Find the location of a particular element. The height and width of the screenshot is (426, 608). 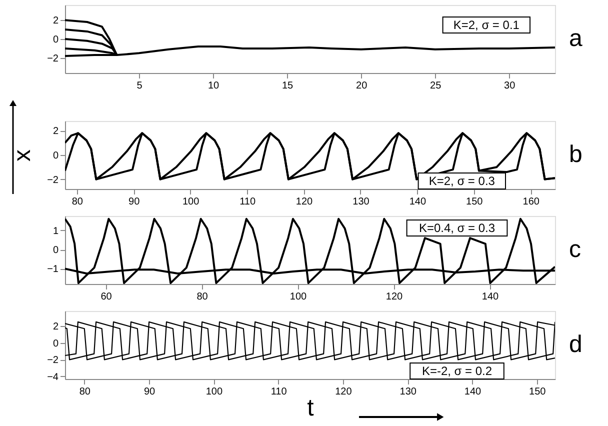

x-axis-title: t is located at coordinates (310, 408).